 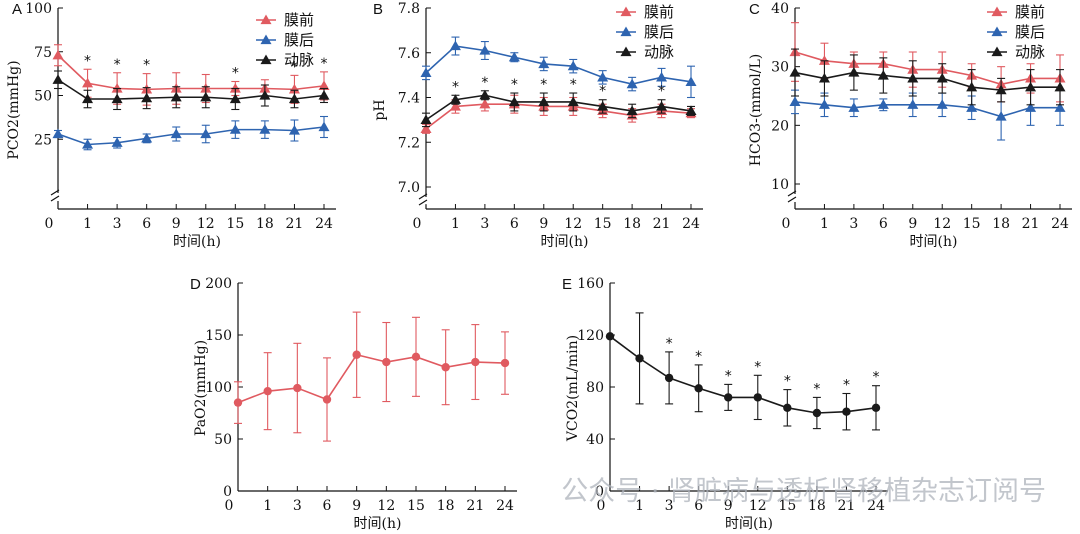 I want to click on y-tick-label: 10, so click(x=780, y=185).